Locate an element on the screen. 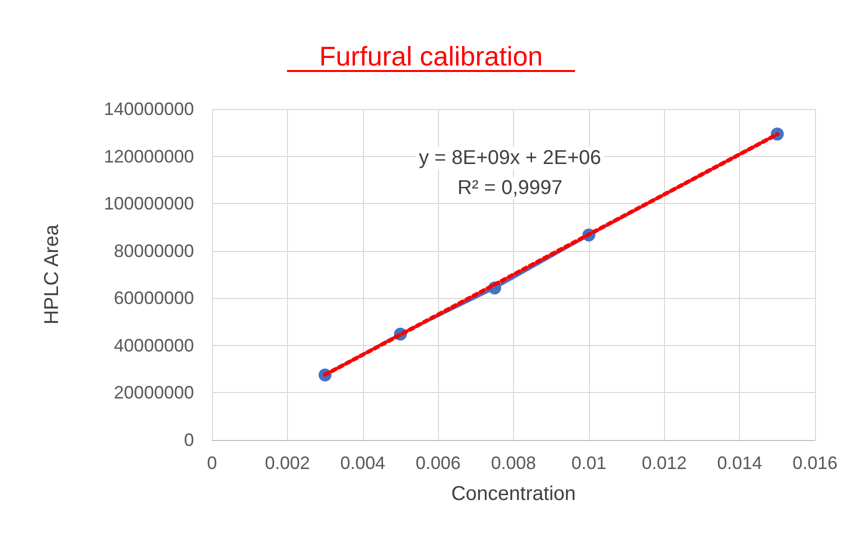  y-tick-label: 60000000 is located at coordinates (154, 298).